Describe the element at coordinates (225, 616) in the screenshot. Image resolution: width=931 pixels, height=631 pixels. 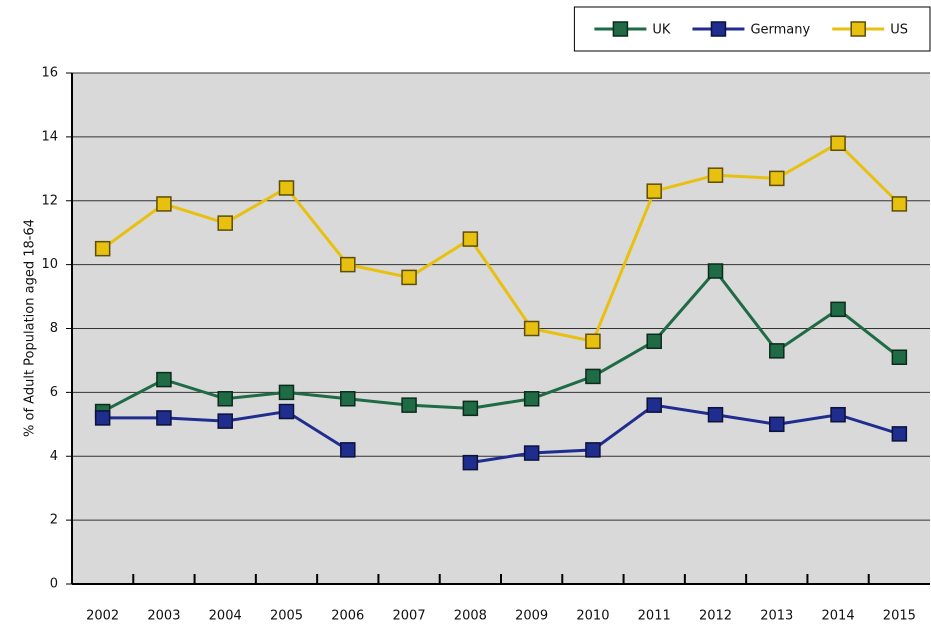
I see `x-tick-label: 2004` at that location.